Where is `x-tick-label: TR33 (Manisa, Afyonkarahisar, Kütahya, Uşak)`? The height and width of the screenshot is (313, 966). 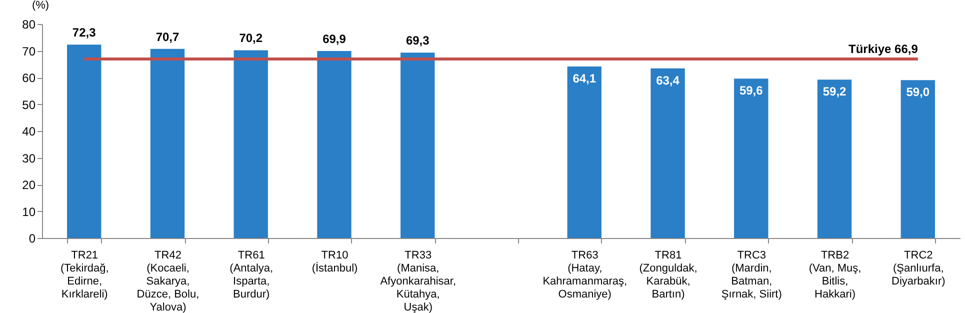 x-tick-label: TR33 (Manisa, Afyonkarahisar, Kütahya, Uşak) is located at coordinates (418, 281).